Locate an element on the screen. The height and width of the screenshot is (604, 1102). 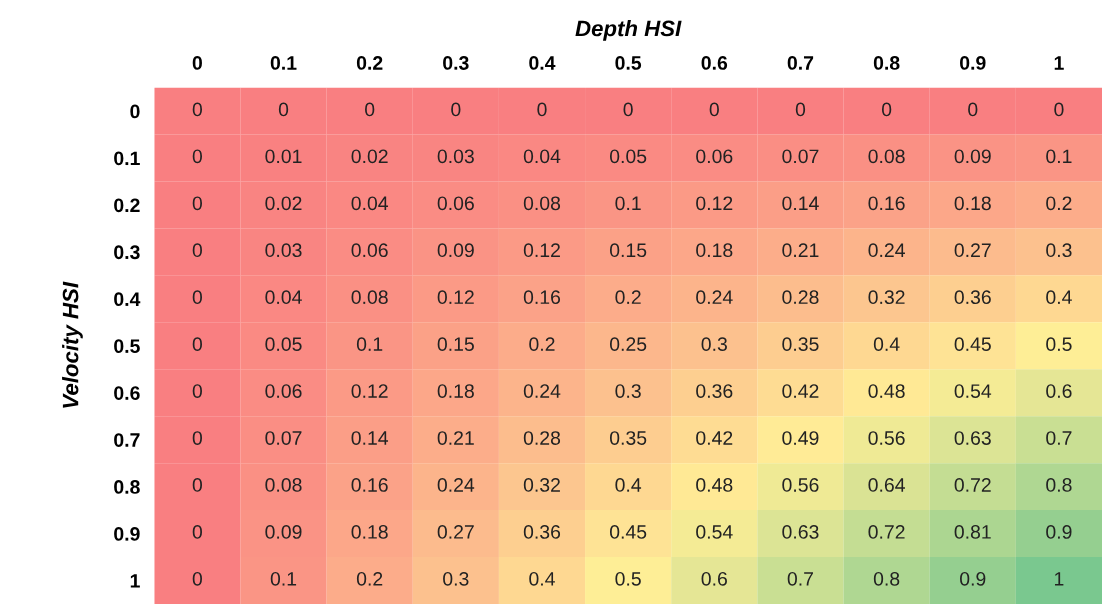
y-axis-title: Velocity HSI is located at coordinates (72, 344).